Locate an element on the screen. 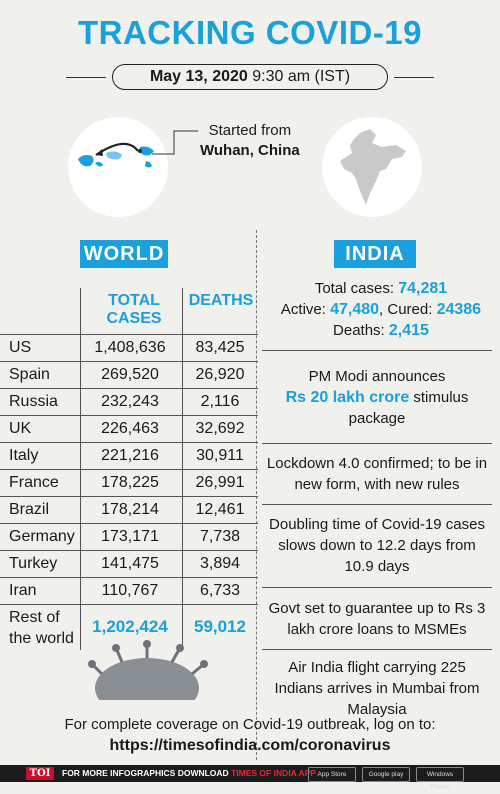 The height and width of the screenshot is (794, 500). col-header-cases-line1: TOTAL is located at coordinates (134, 300).